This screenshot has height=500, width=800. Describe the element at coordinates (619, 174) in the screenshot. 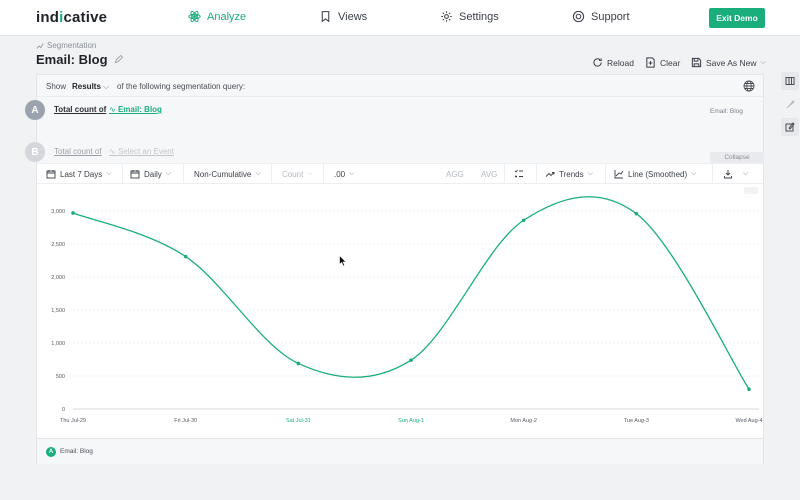

I see `line-chart-icon` at that location.